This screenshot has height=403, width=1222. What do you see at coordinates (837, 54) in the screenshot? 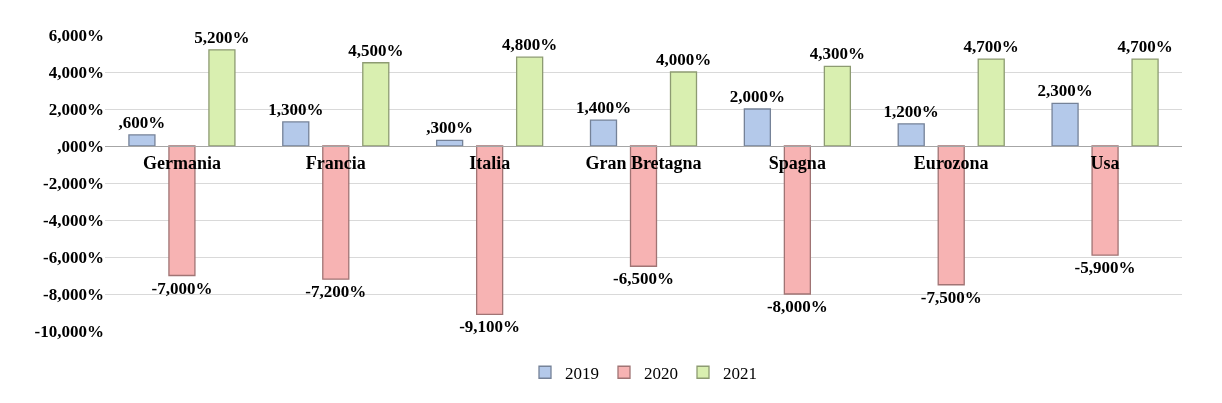
I see `data-label: 4,300%` at bounding box center [837, 54].